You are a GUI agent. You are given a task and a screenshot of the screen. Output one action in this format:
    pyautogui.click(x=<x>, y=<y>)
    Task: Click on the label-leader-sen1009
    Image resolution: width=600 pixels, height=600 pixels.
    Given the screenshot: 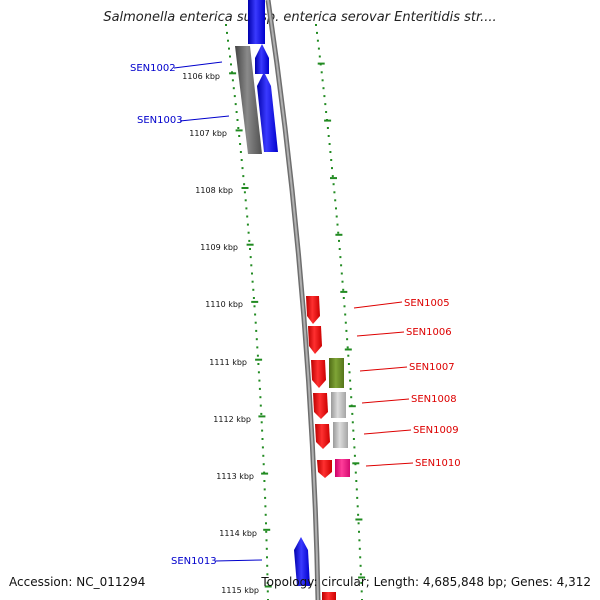 What is the action you would take?
    pyautogui.click(x=387, y=432)
    